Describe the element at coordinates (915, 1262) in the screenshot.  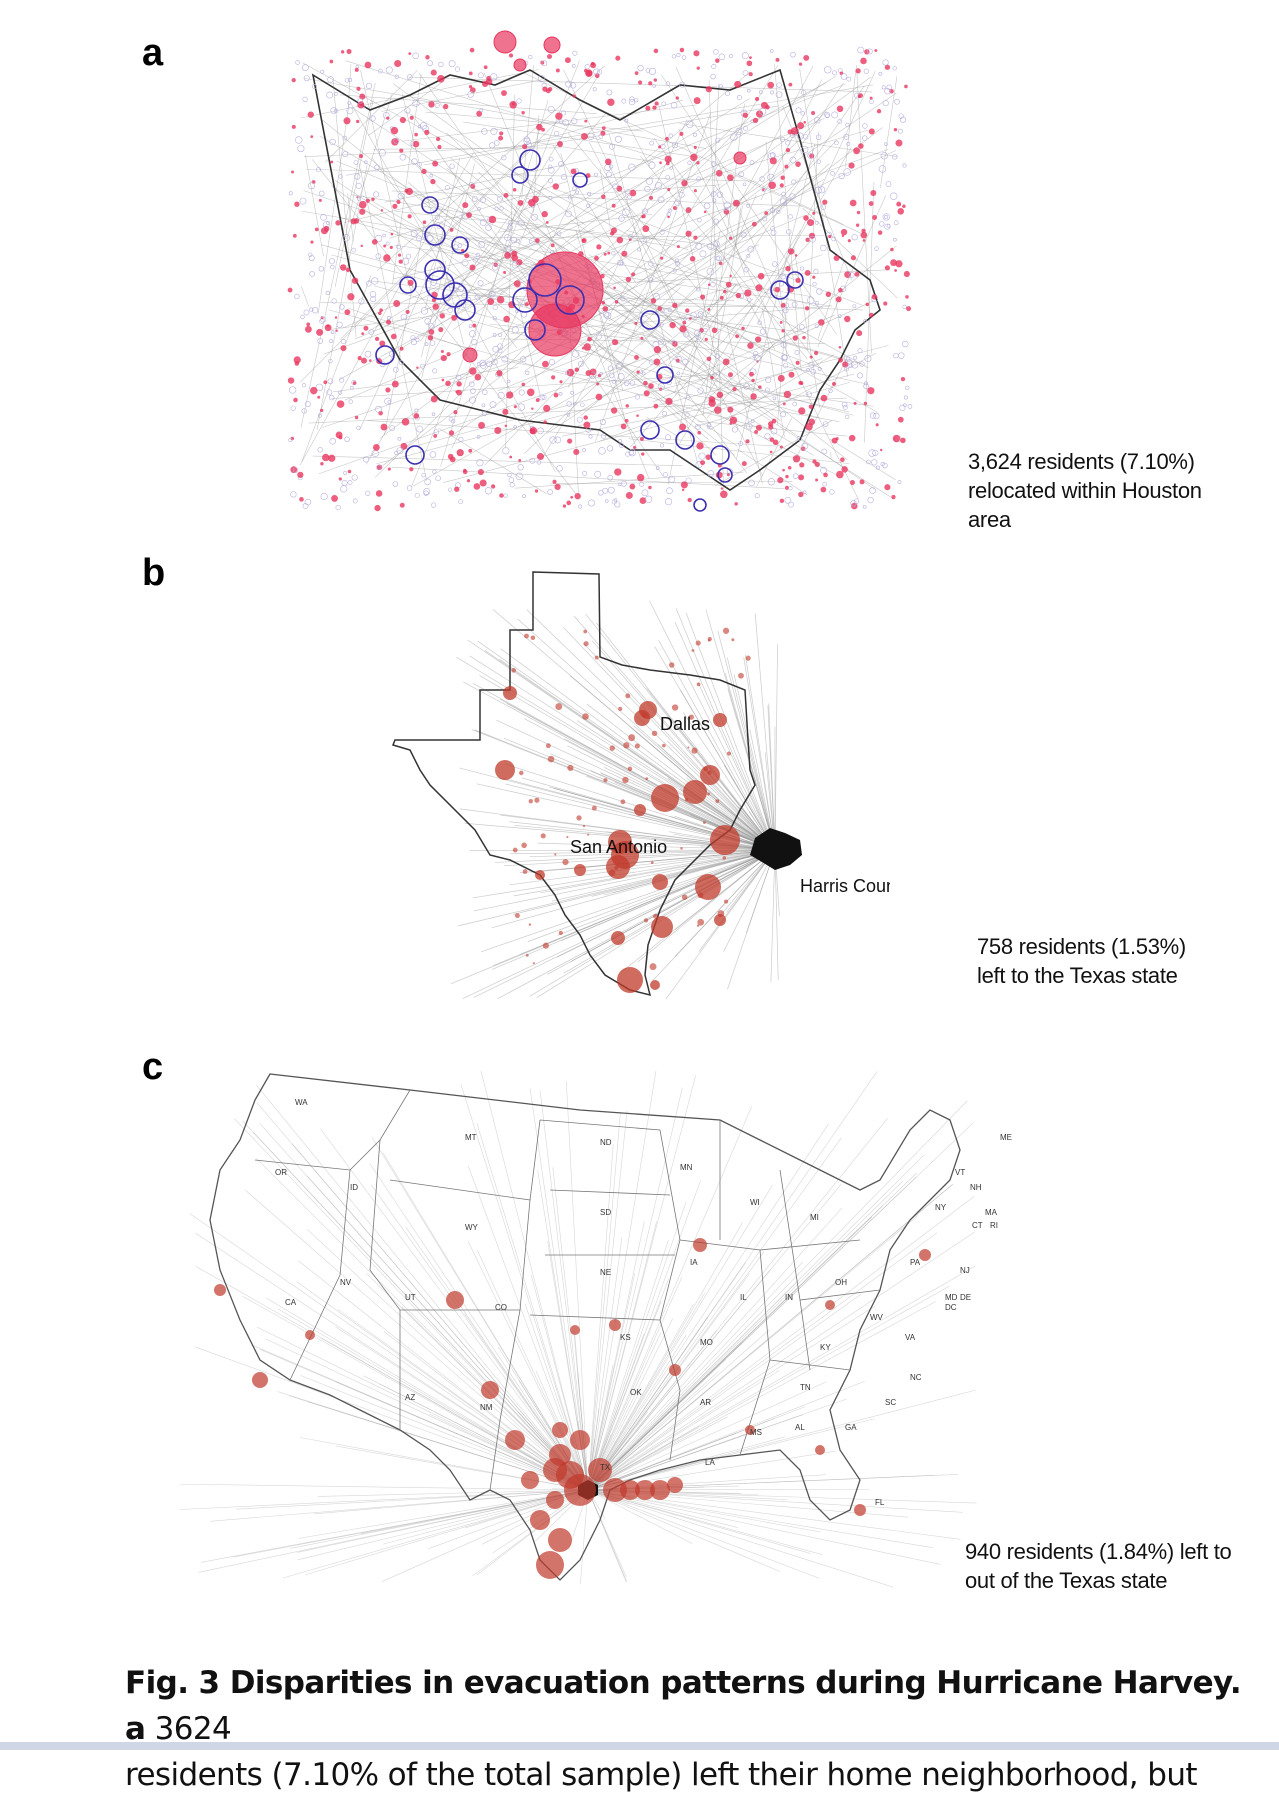
I see `state-label-pa: PA` at that location.